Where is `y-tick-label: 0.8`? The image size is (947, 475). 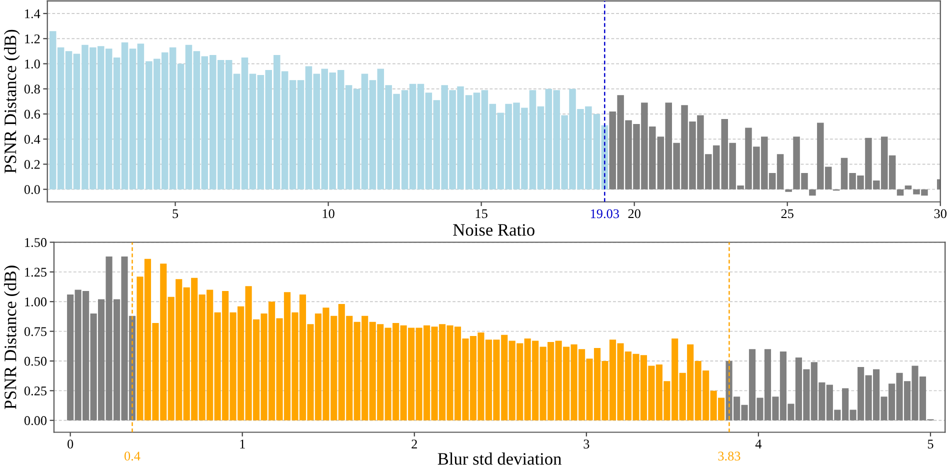
y-tick-label: 0.8 is located at coordinates (32, 89).